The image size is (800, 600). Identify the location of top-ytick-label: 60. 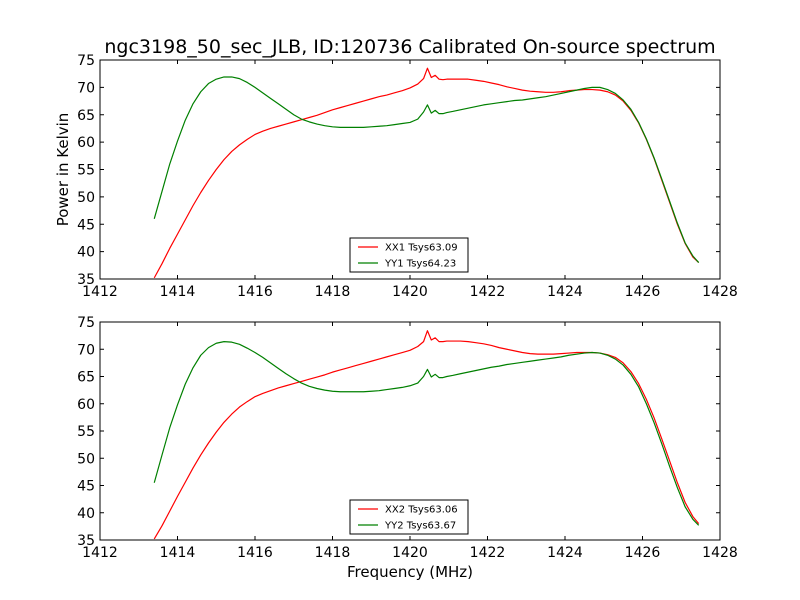
(86, 143).